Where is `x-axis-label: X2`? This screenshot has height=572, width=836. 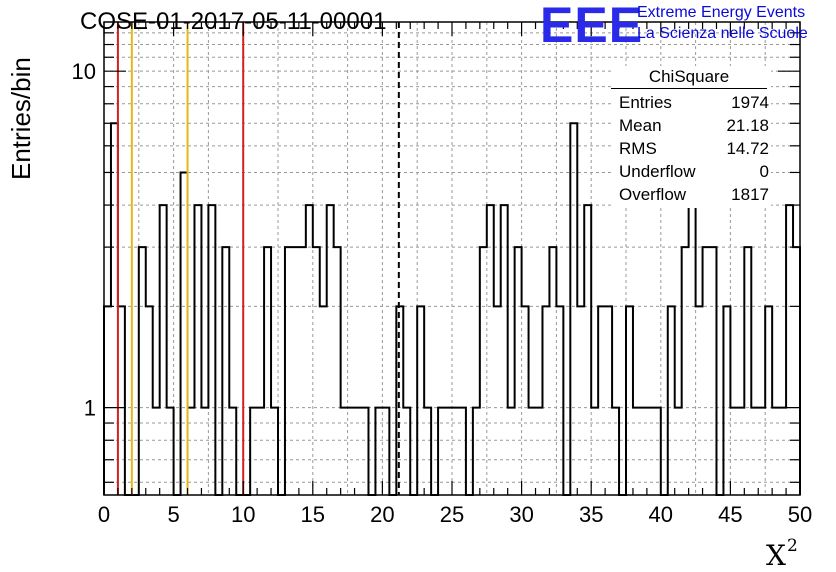 x-axis-label: X2 is located at coordinates (782, 554).